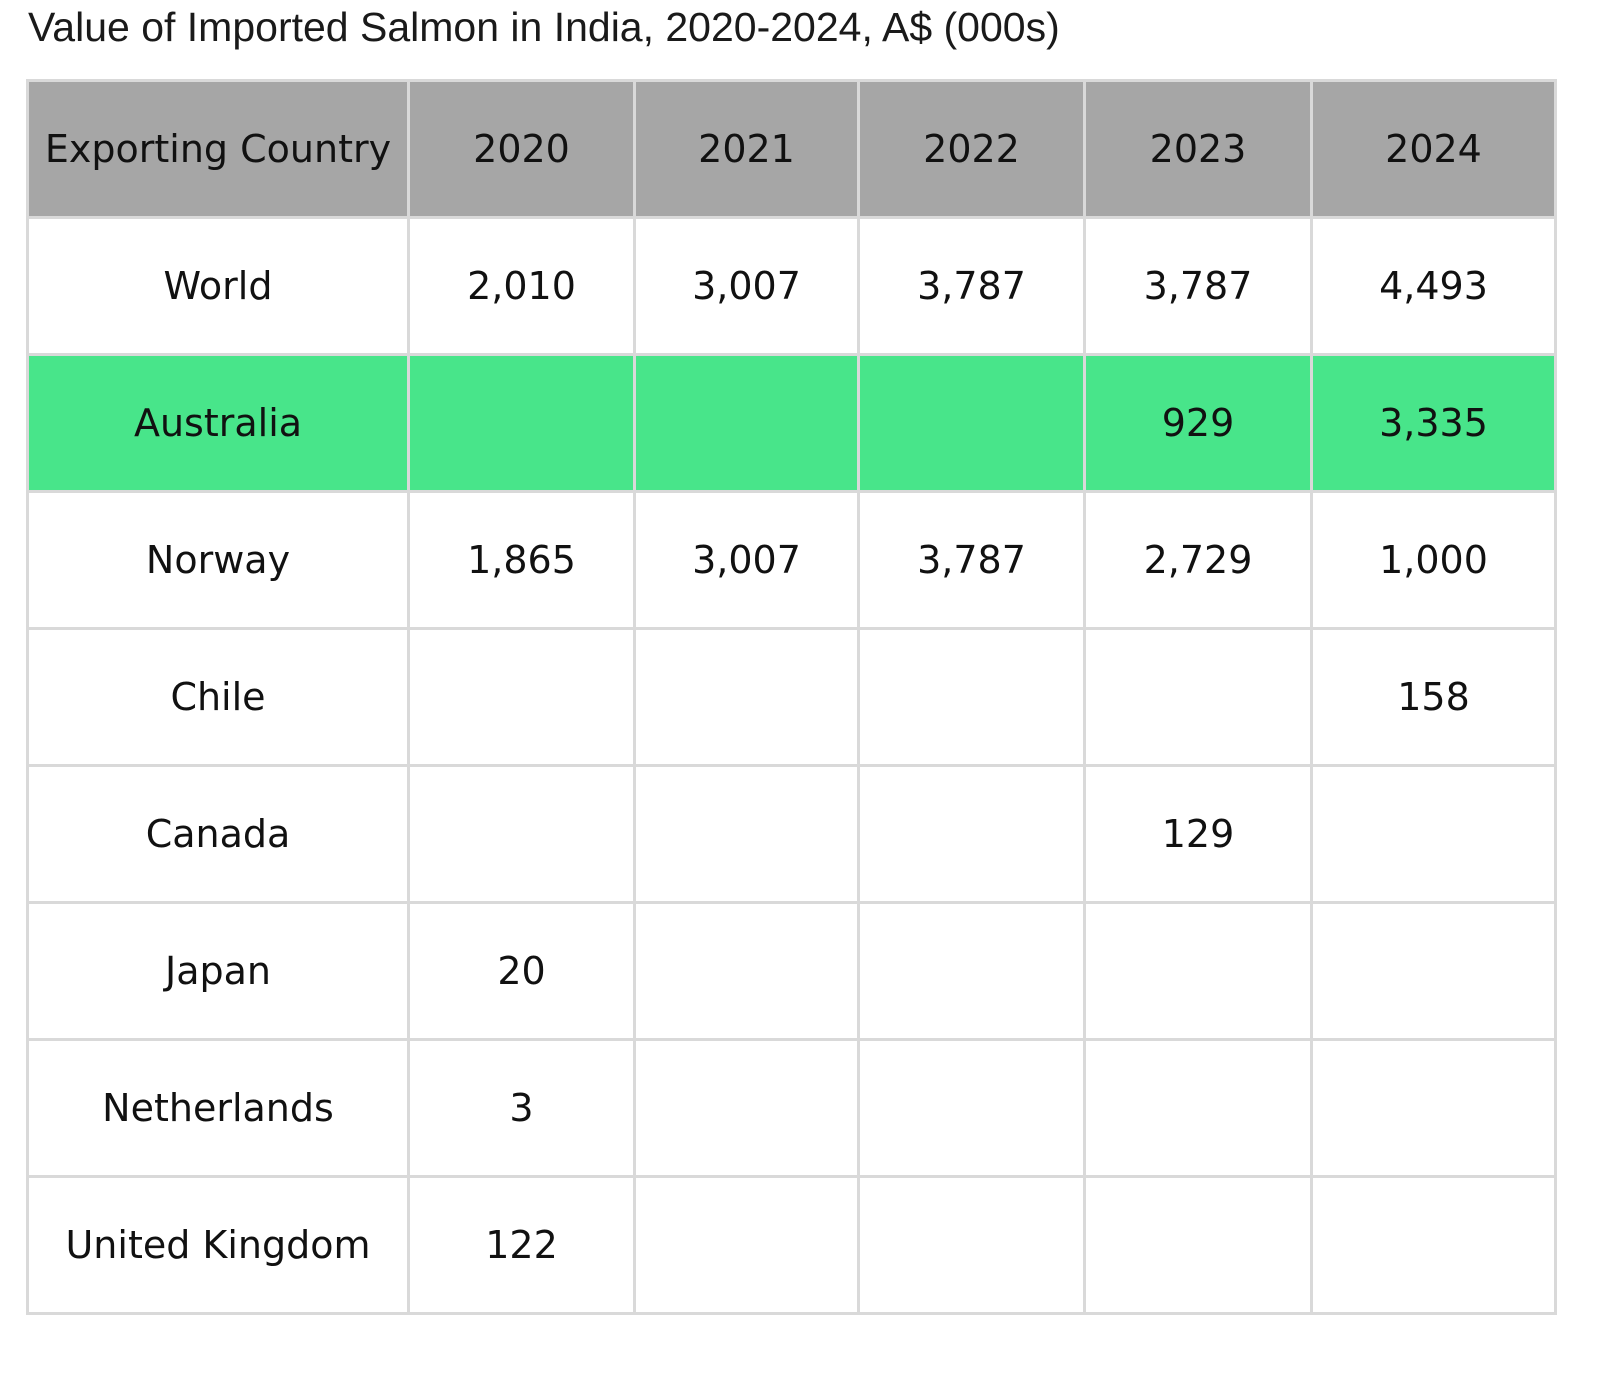 This screenshot has height=1379, width=1600. Describe the element at coordinates (1433, 423) in the screenshot. I see `value-cell: 3,335` at that location.